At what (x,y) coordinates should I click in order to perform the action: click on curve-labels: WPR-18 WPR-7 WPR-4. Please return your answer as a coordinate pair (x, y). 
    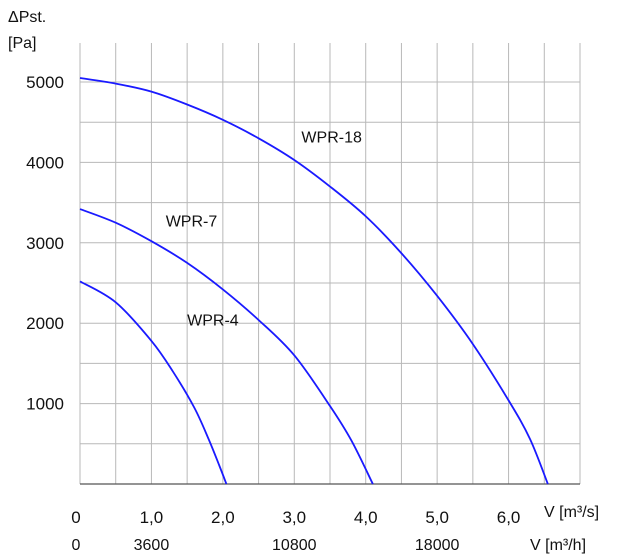
    Looking at the image, I should click on (264, 229).